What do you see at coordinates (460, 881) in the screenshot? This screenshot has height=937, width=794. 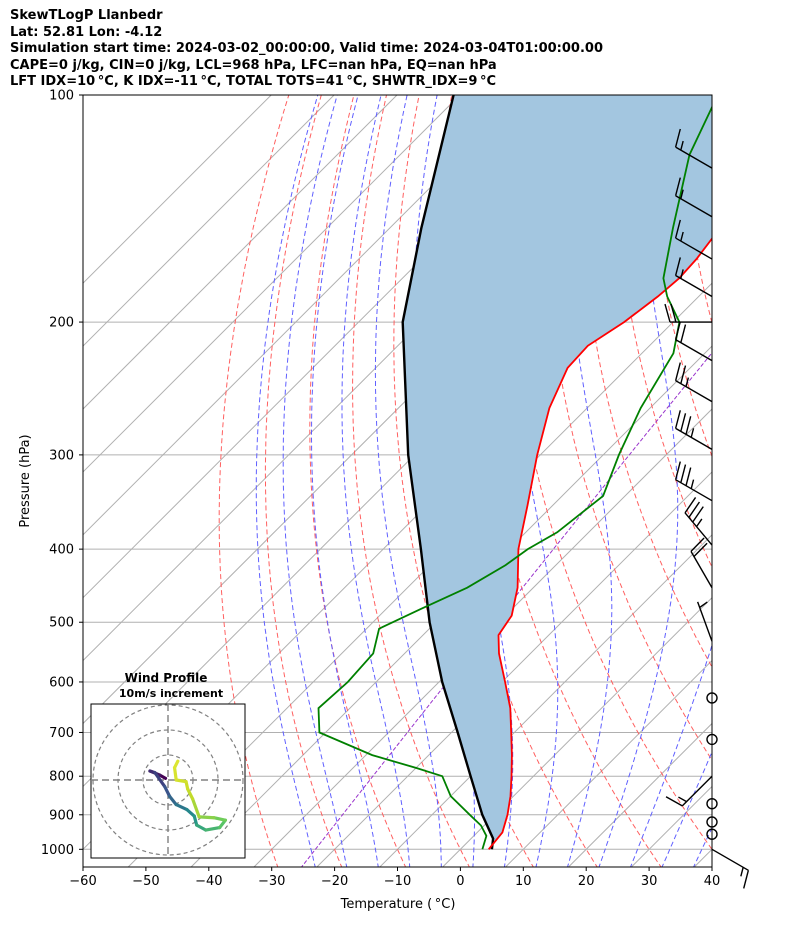 I see `x-tick-label: 0` at bounding box center [460, 881].